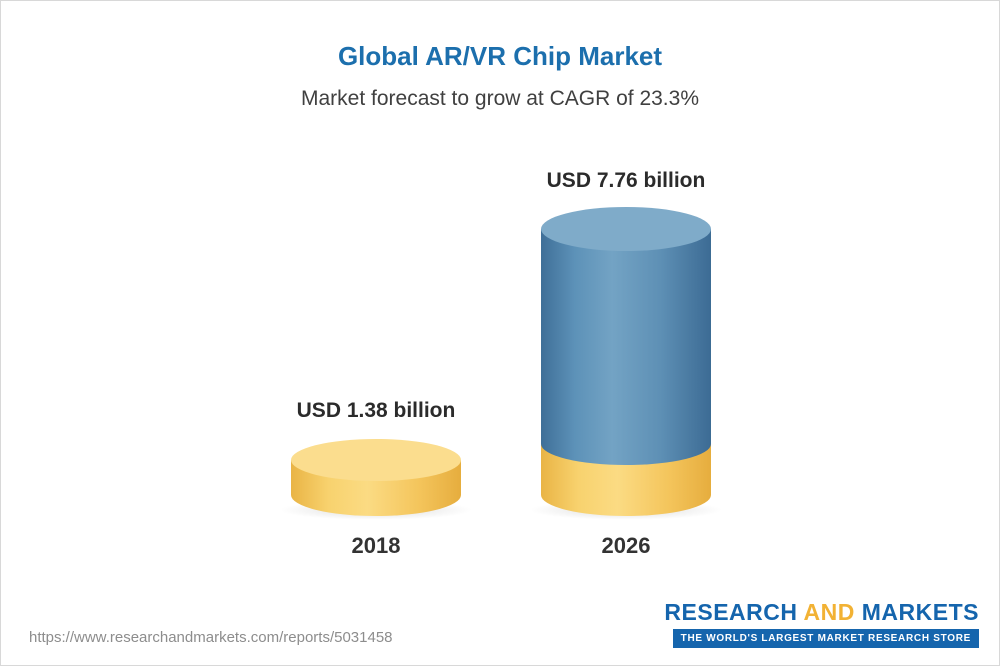  I want to click on bar-2026-top-face, so click(626, 229).